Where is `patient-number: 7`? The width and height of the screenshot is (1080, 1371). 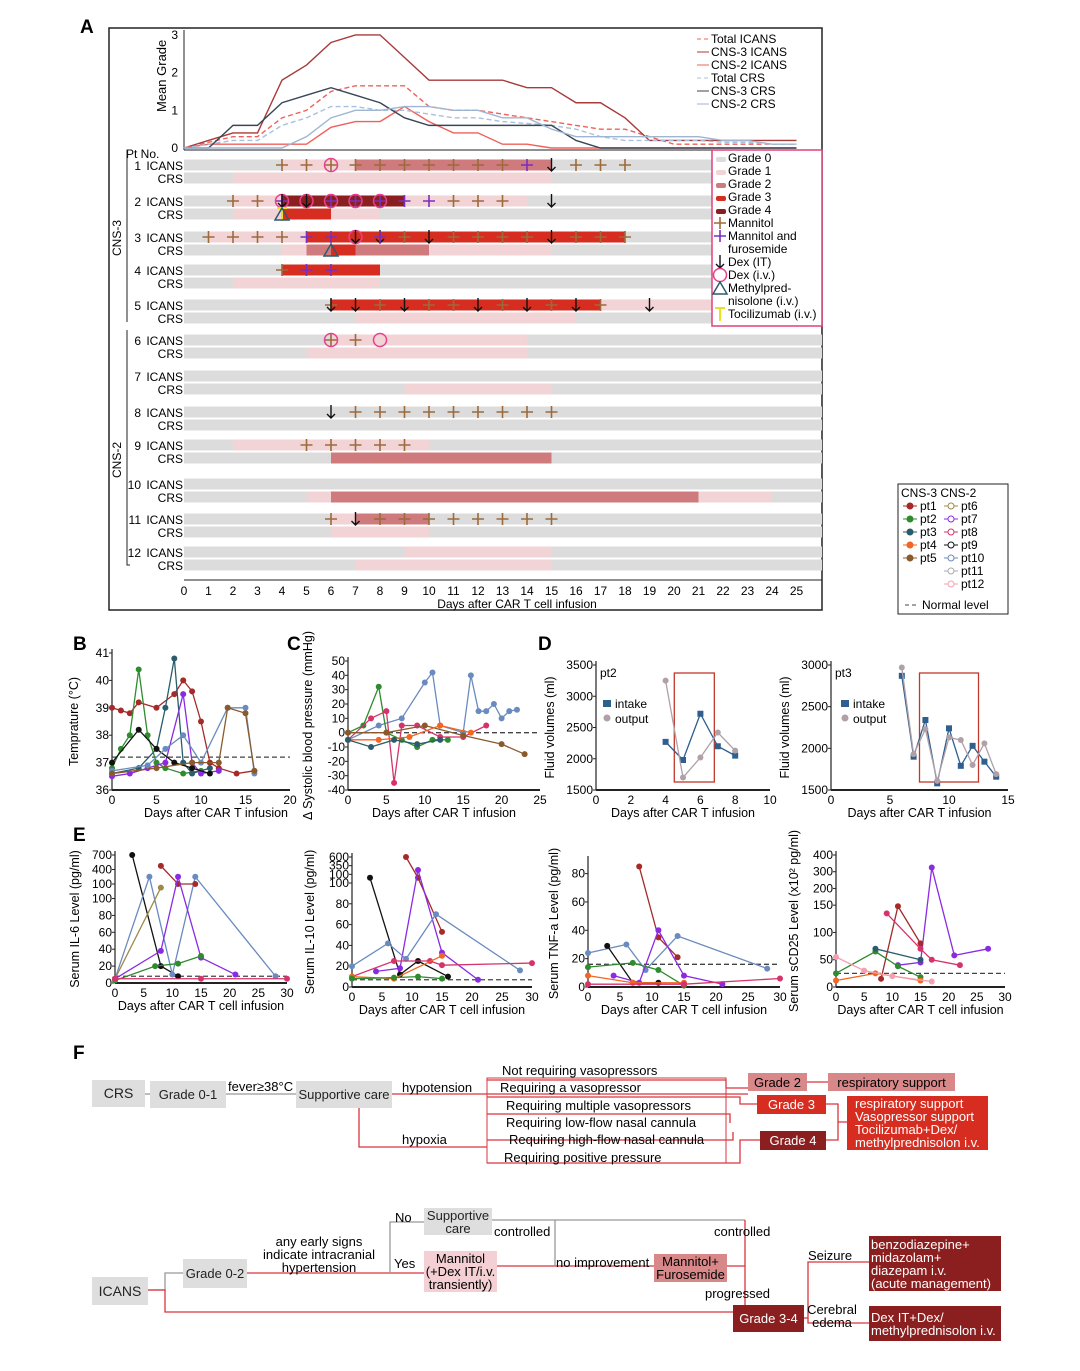
patient-number: 7 is located at coordinates (137, 377).